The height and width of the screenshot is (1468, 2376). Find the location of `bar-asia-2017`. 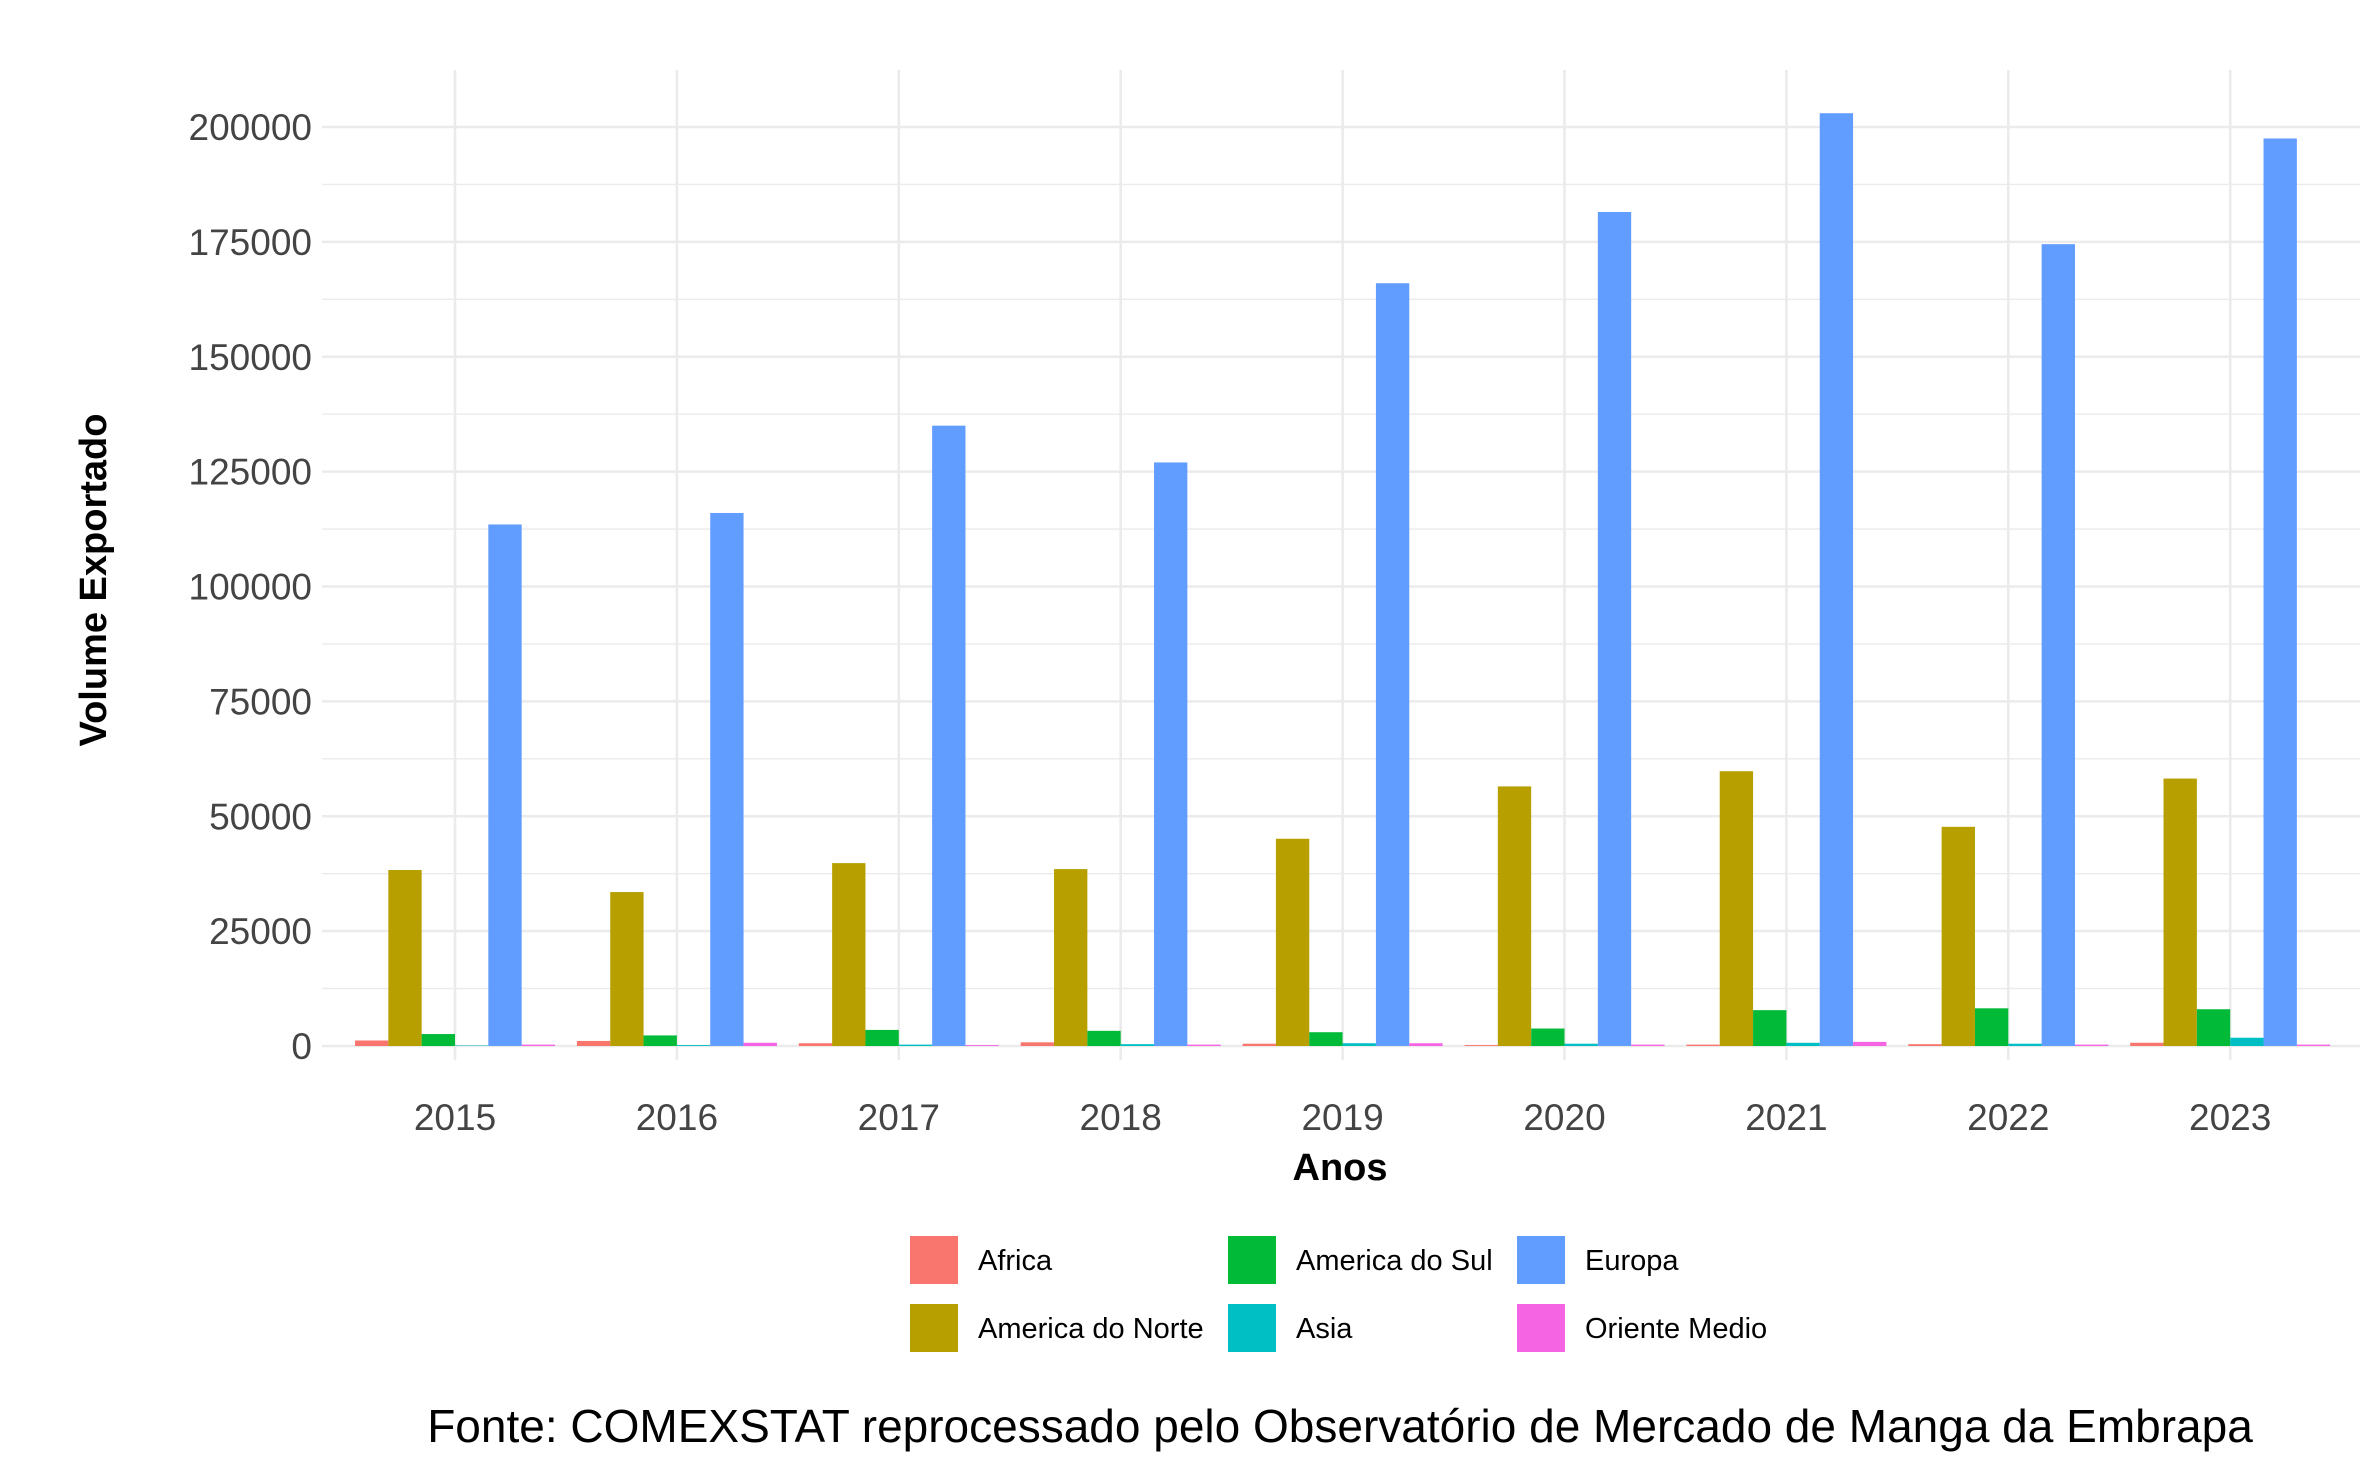

bar-asia-2017 is located at coordinates (915, 1045).